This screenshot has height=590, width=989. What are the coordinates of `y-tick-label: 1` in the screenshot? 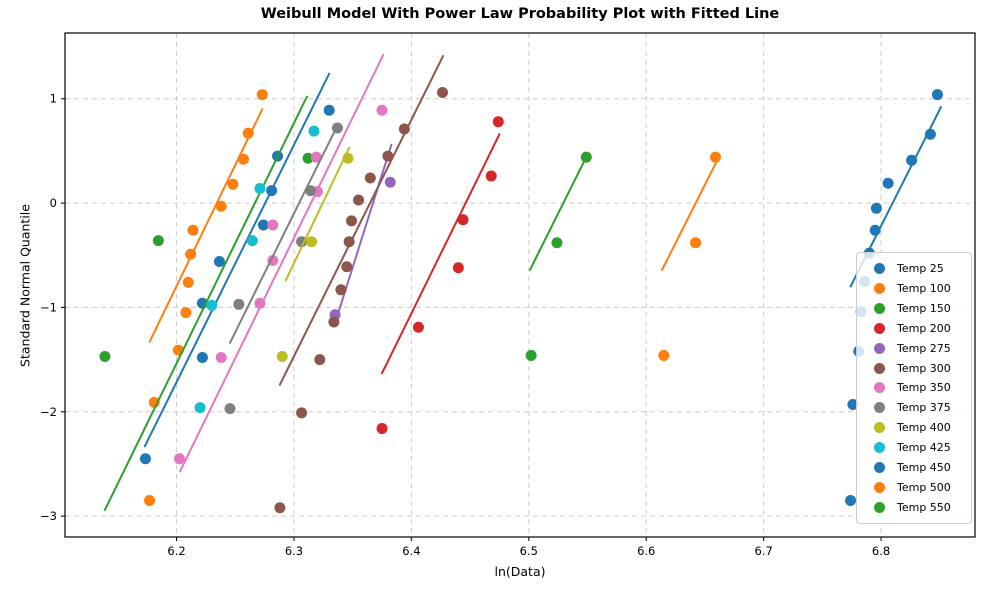 It's located at (53, 99).